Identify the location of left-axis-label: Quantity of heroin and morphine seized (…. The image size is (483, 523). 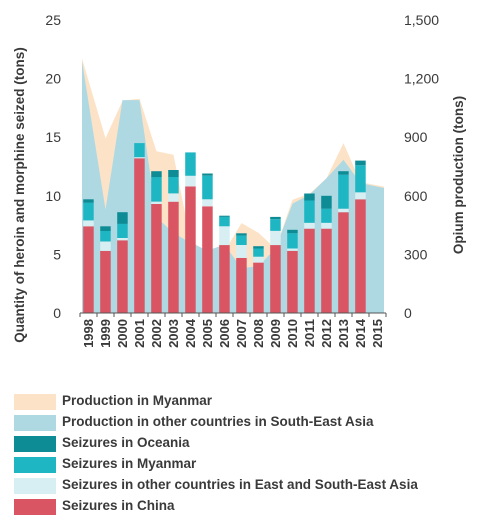
(19, 195).